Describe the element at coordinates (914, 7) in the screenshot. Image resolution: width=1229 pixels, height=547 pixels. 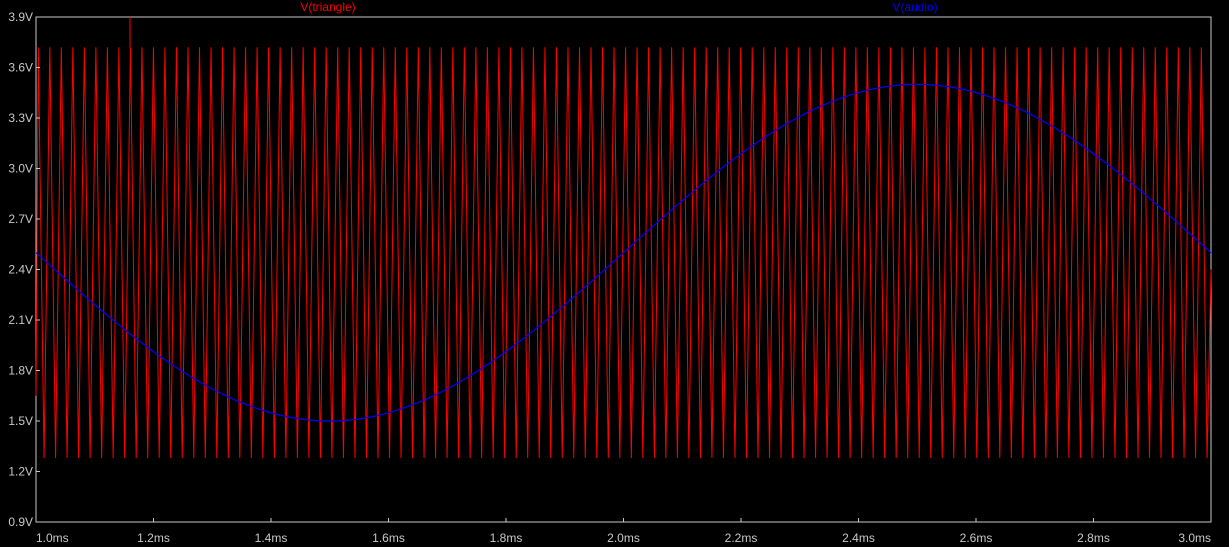
I see `legend-v-audio: V(audio)` at that location.